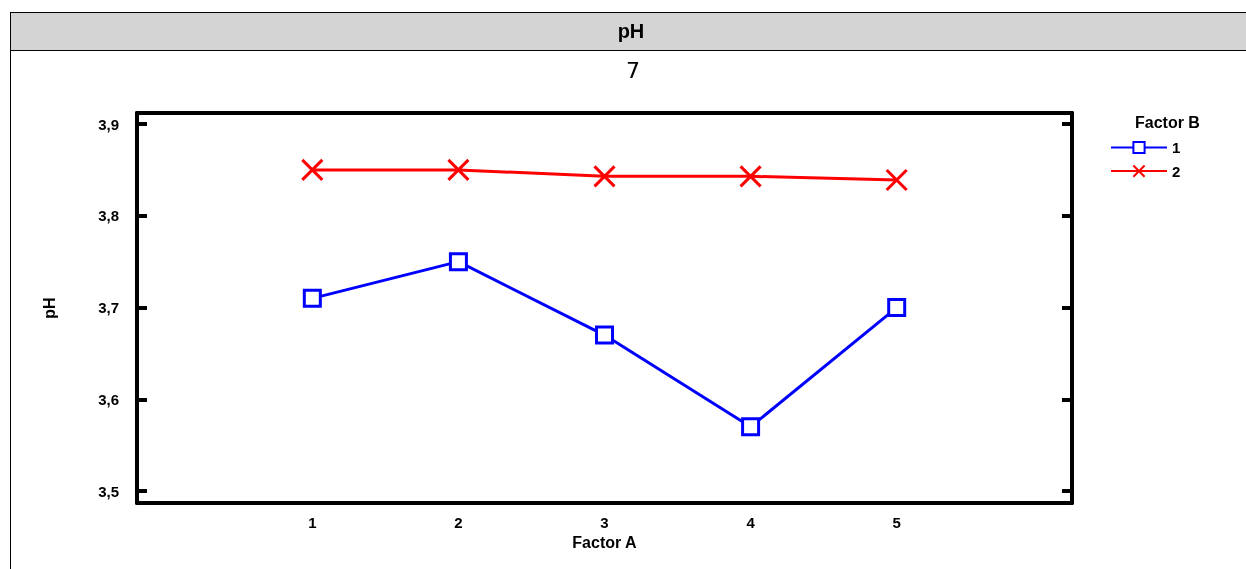  Describe the element at coordinates (1176, 171) in the screenshot. I see `legend-label: 2` at that location.